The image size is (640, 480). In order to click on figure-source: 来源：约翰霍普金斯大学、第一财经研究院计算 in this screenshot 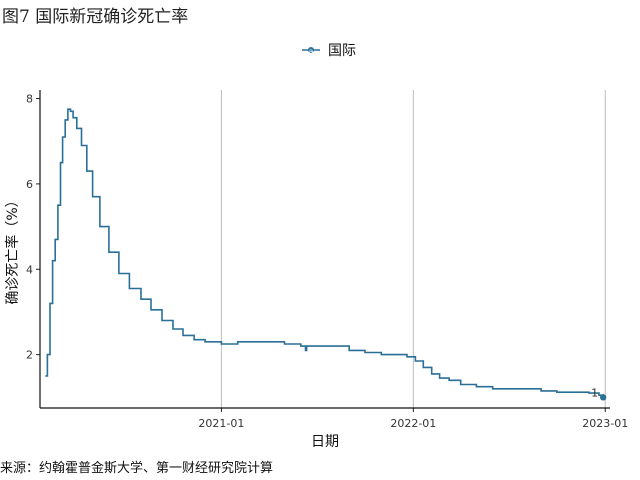, I will do `click(137, 468)`.